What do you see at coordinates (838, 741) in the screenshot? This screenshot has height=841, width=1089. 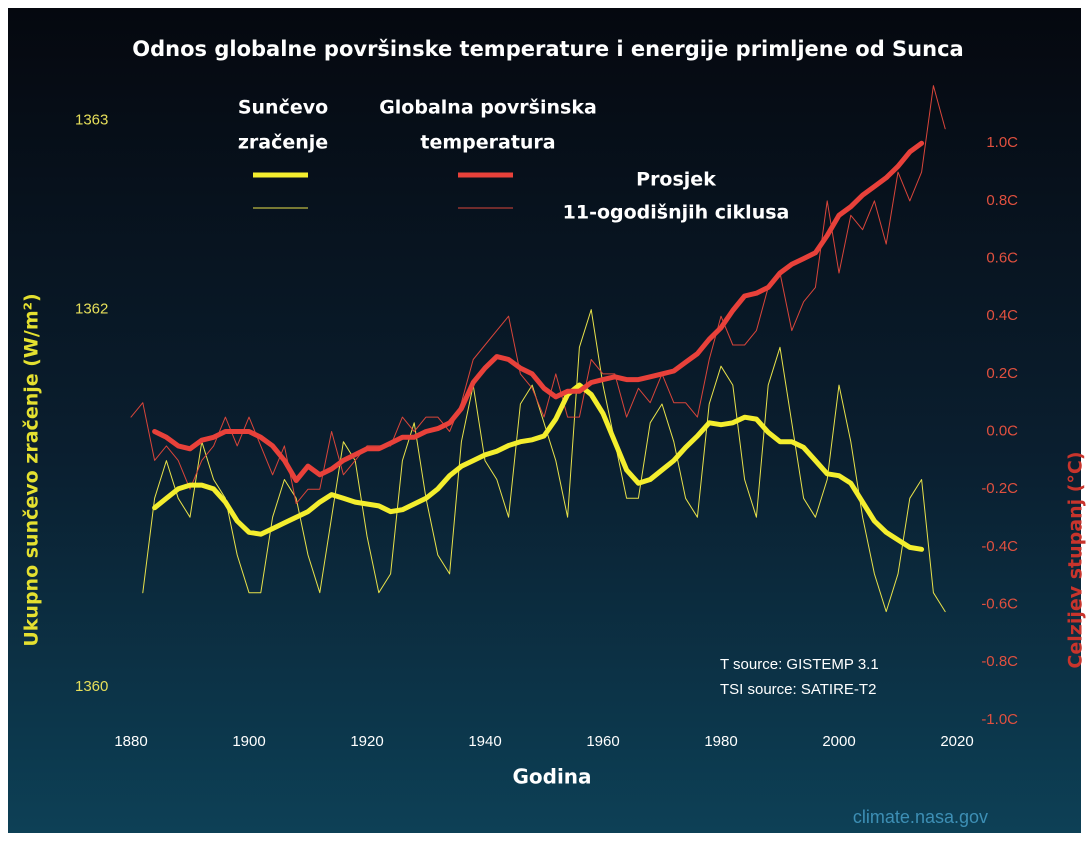 I see `x-tick-label: 2000` at bounding box center [838, 741].